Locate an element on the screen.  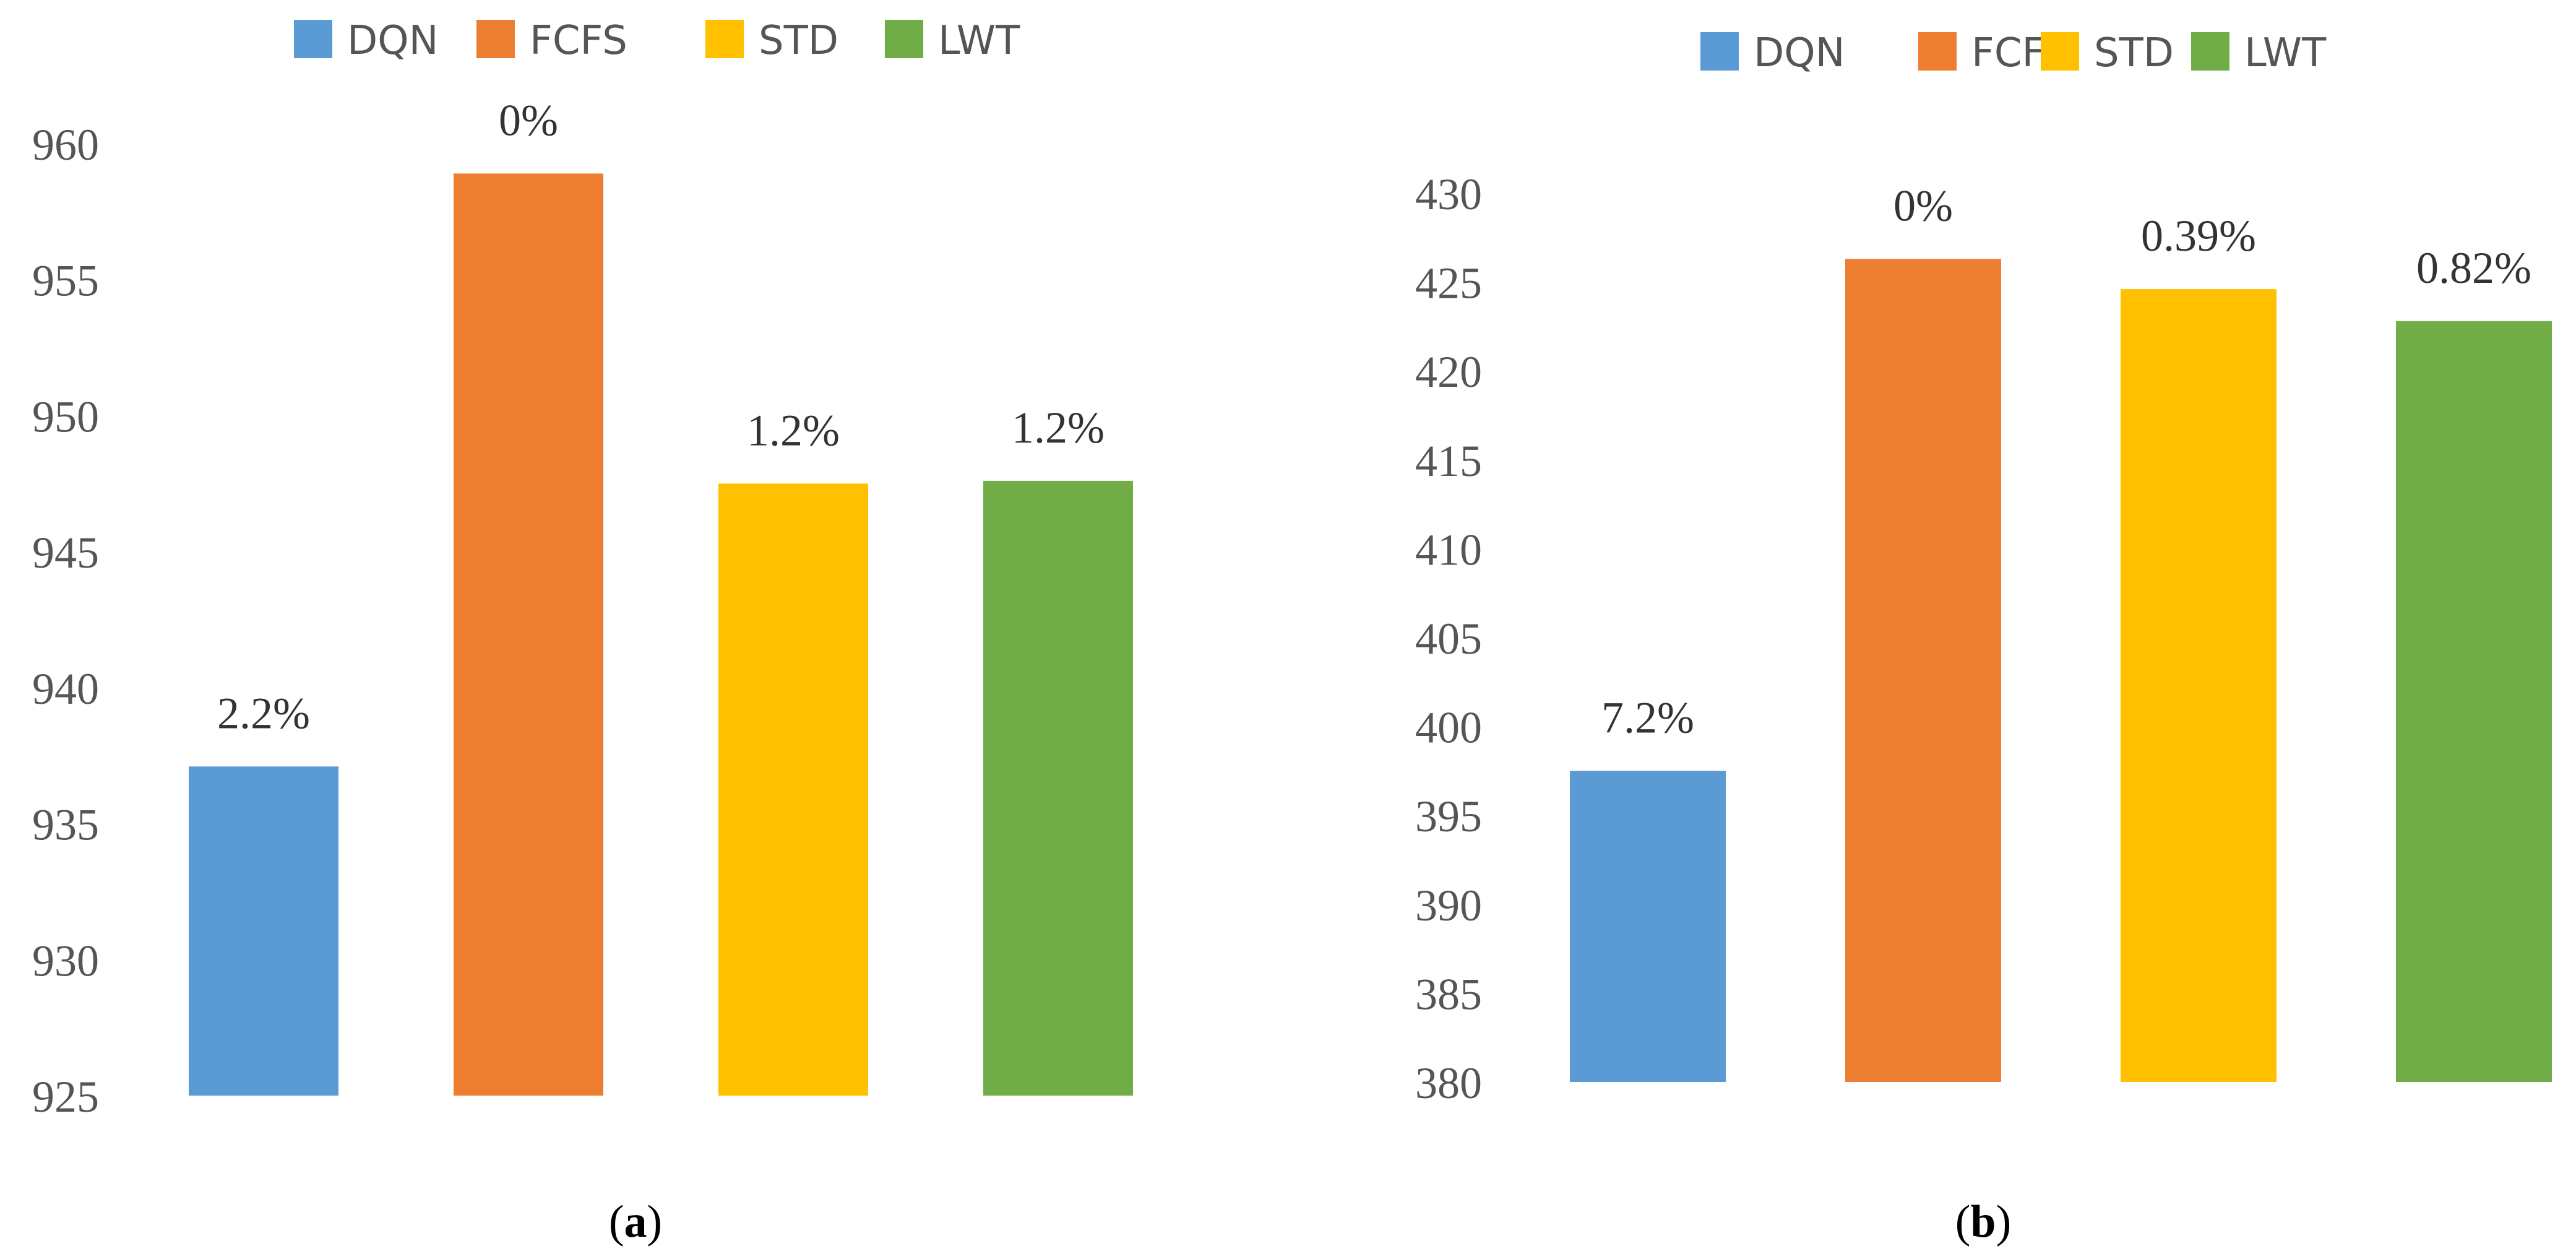
y-tick-label: 420 is located at coordinates (1448, 372).